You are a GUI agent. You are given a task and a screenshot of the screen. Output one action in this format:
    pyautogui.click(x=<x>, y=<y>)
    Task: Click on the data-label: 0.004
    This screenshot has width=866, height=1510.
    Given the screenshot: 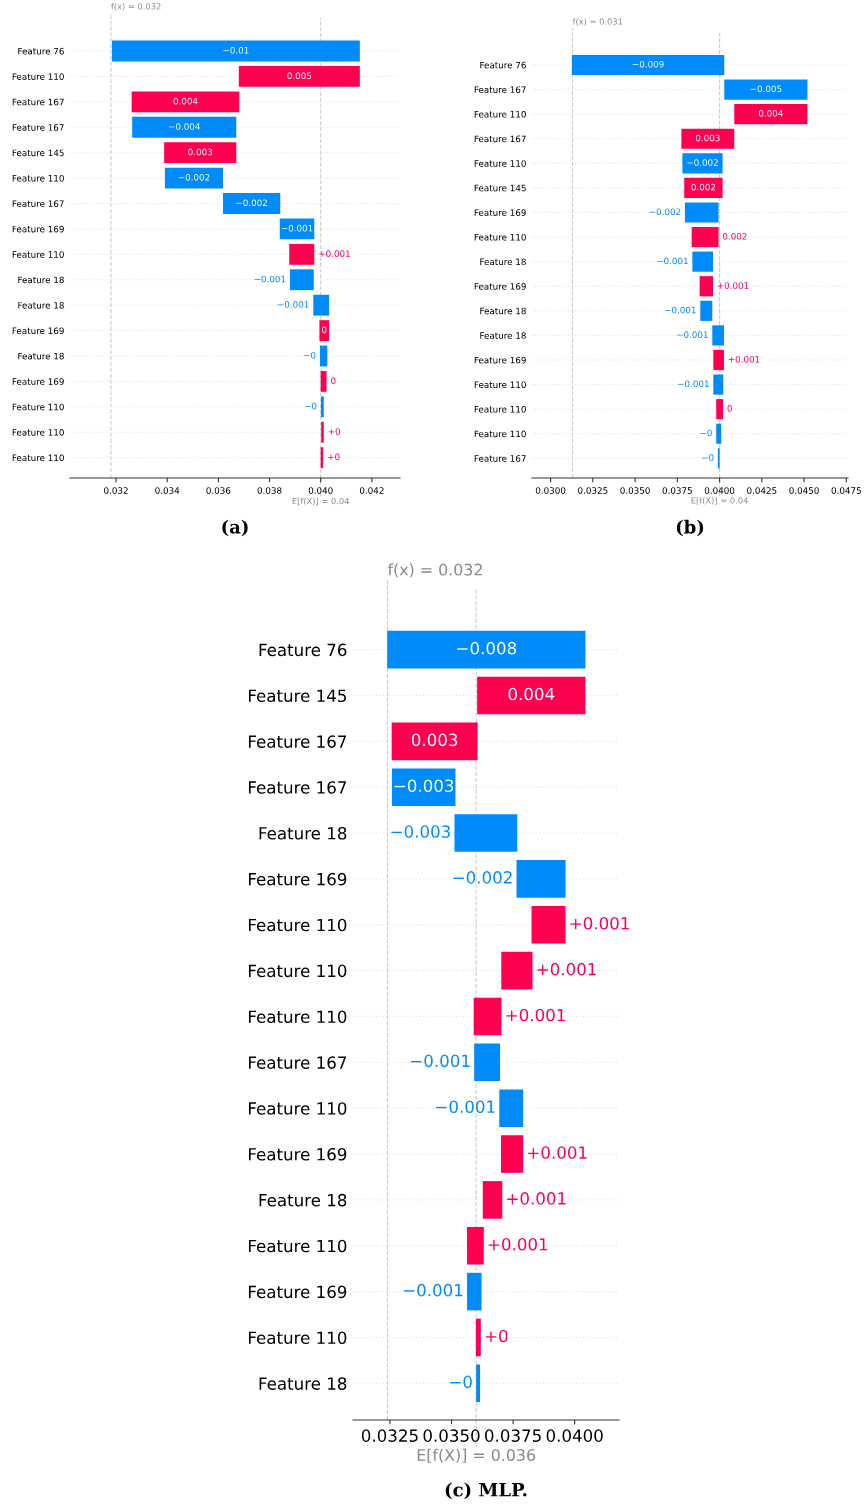 What is the action you would take?
    pyautogui.click(x=770, y=113)
    